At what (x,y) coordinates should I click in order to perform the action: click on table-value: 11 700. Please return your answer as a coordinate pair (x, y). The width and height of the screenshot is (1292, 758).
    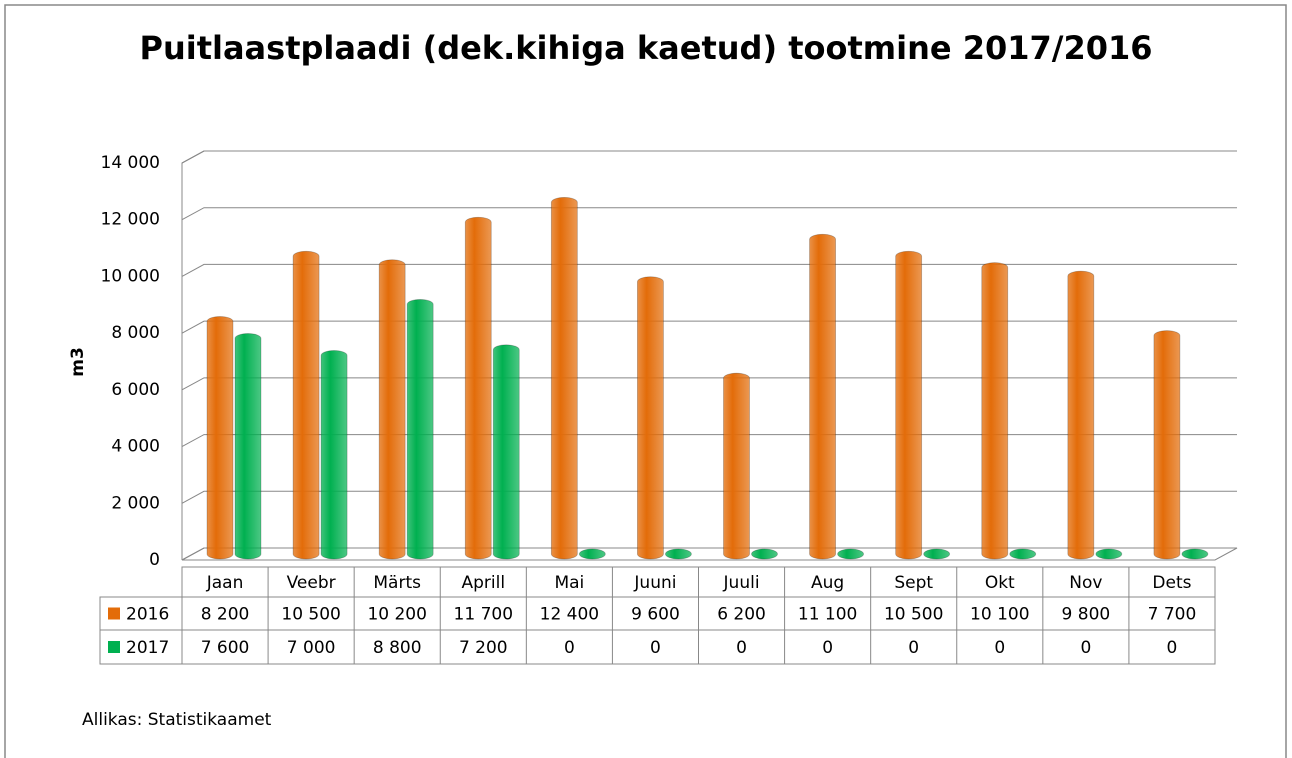
    Looking at the image, I should click on (483, 615).